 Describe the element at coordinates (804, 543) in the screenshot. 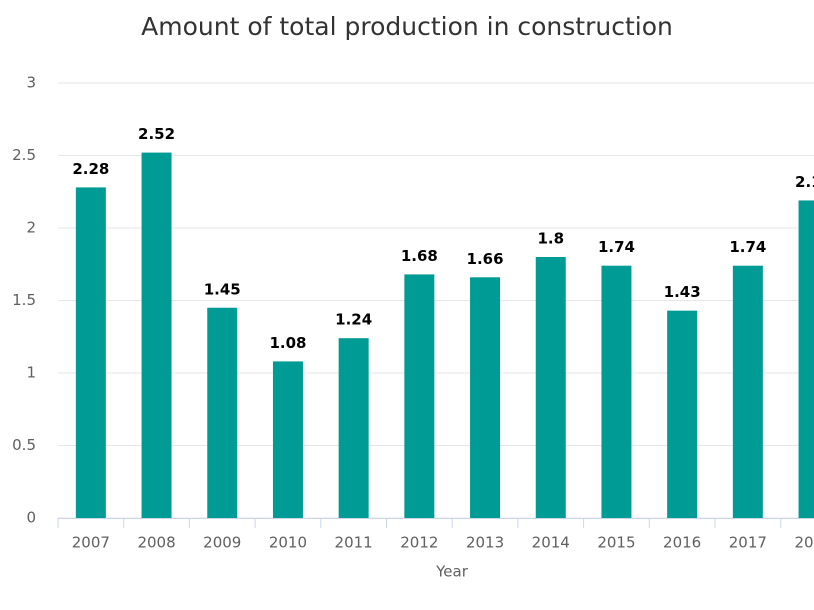

I see `x-tick-label: 2018` at that location.